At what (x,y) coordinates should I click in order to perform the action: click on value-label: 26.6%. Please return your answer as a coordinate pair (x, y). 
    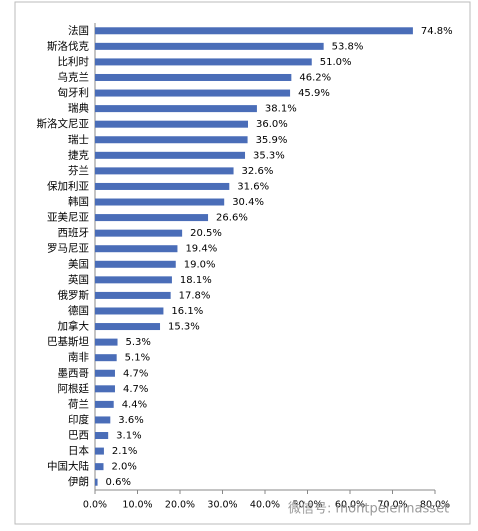
    Looking at the image, I should click on (232, 218).